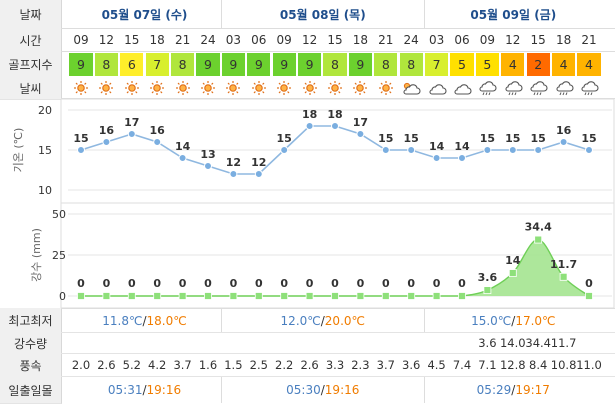  What do you see at coordinates (182, 365) in the screenshot?
I see `wind-cell: 3.7` at bounding box center [182, 365].